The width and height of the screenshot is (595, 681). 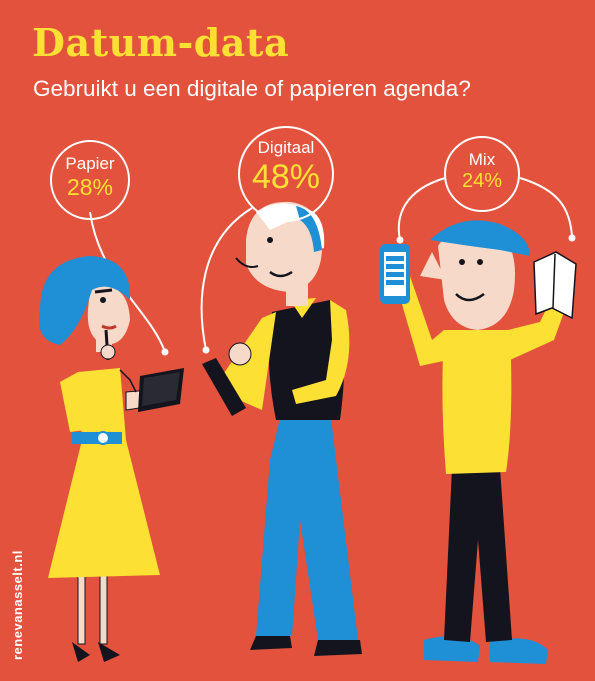 What do you see at coordinates (482, 159) in the screenshot?
I see `category-label-mix: Mix` at bounding box center [482, 159].